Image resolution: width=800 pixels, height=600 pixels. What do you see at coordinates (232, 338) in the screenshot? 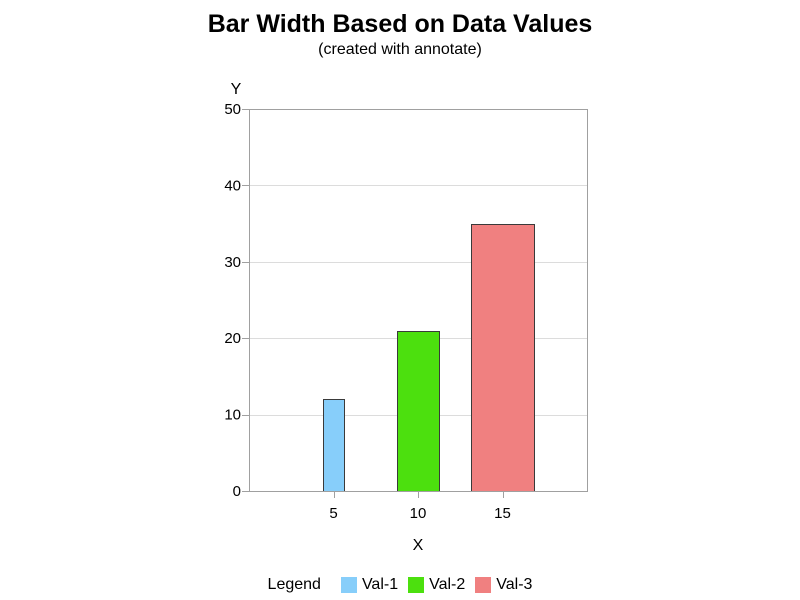
I see `y-tick-label: 20` at bounding box center [232, 338].